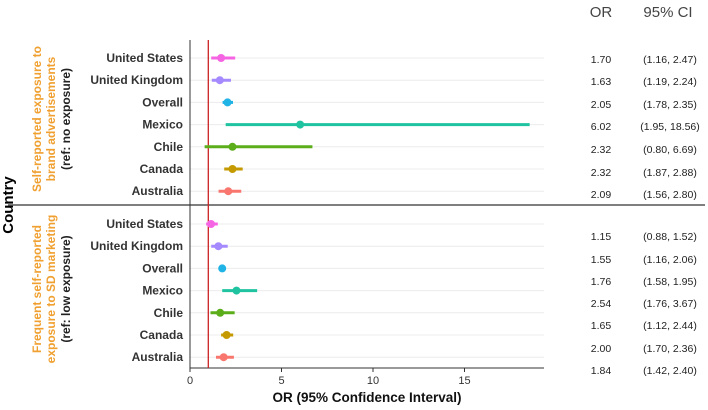 This screenshot has width=708, height=410. Describe the element at coordinates (601, 60) in the screenshot. I see `or-value-label: 1.70` at that location.